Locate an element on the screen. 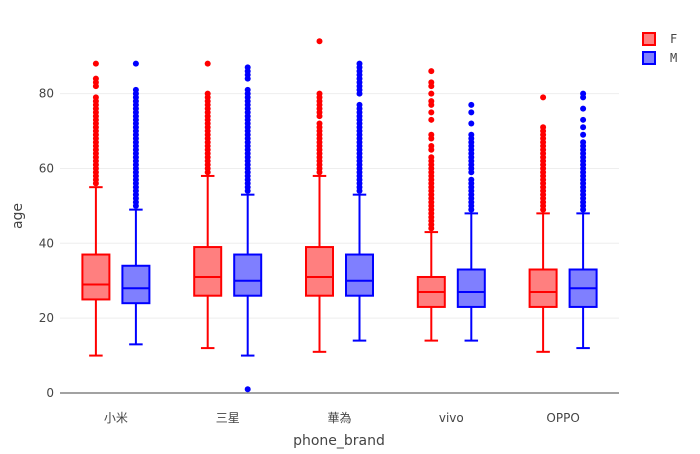  x-tick-label: 華為 is located at coordinates (339, 418).